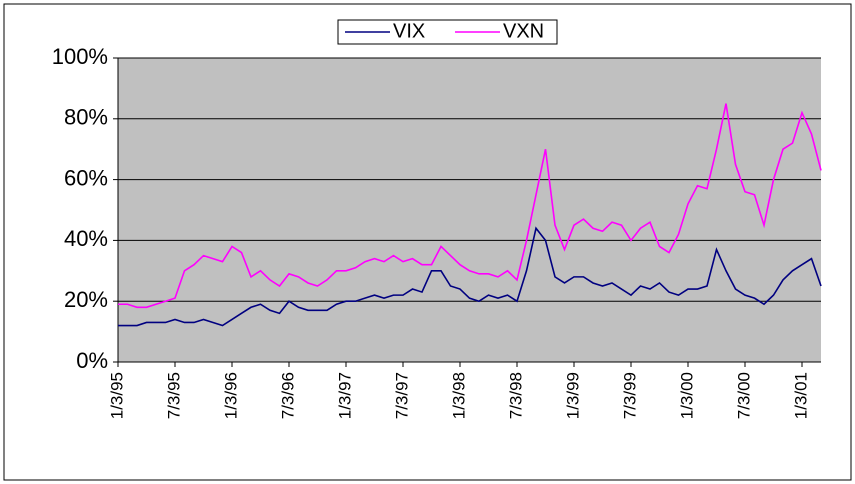  What do you see at coordinates (523, 31) in the screenshot?
I see `legend-label: VXN` at bounding box center [523, 31].